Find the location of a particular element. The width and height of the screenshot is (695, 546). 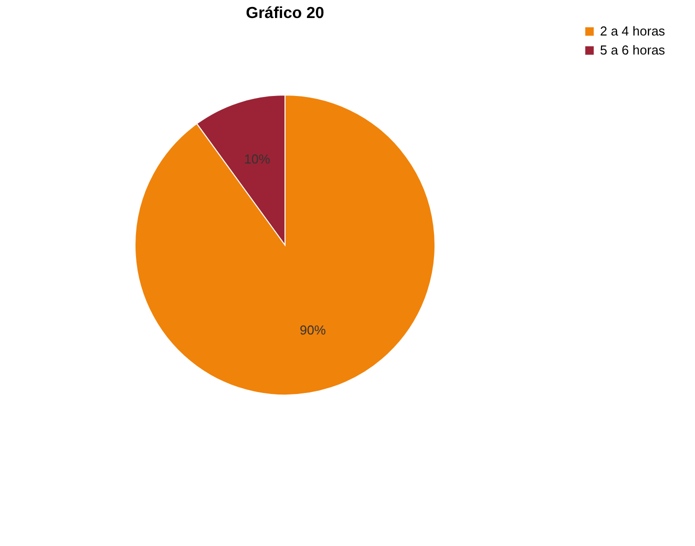

data-label: 10% is located at coordinates (257, 158).